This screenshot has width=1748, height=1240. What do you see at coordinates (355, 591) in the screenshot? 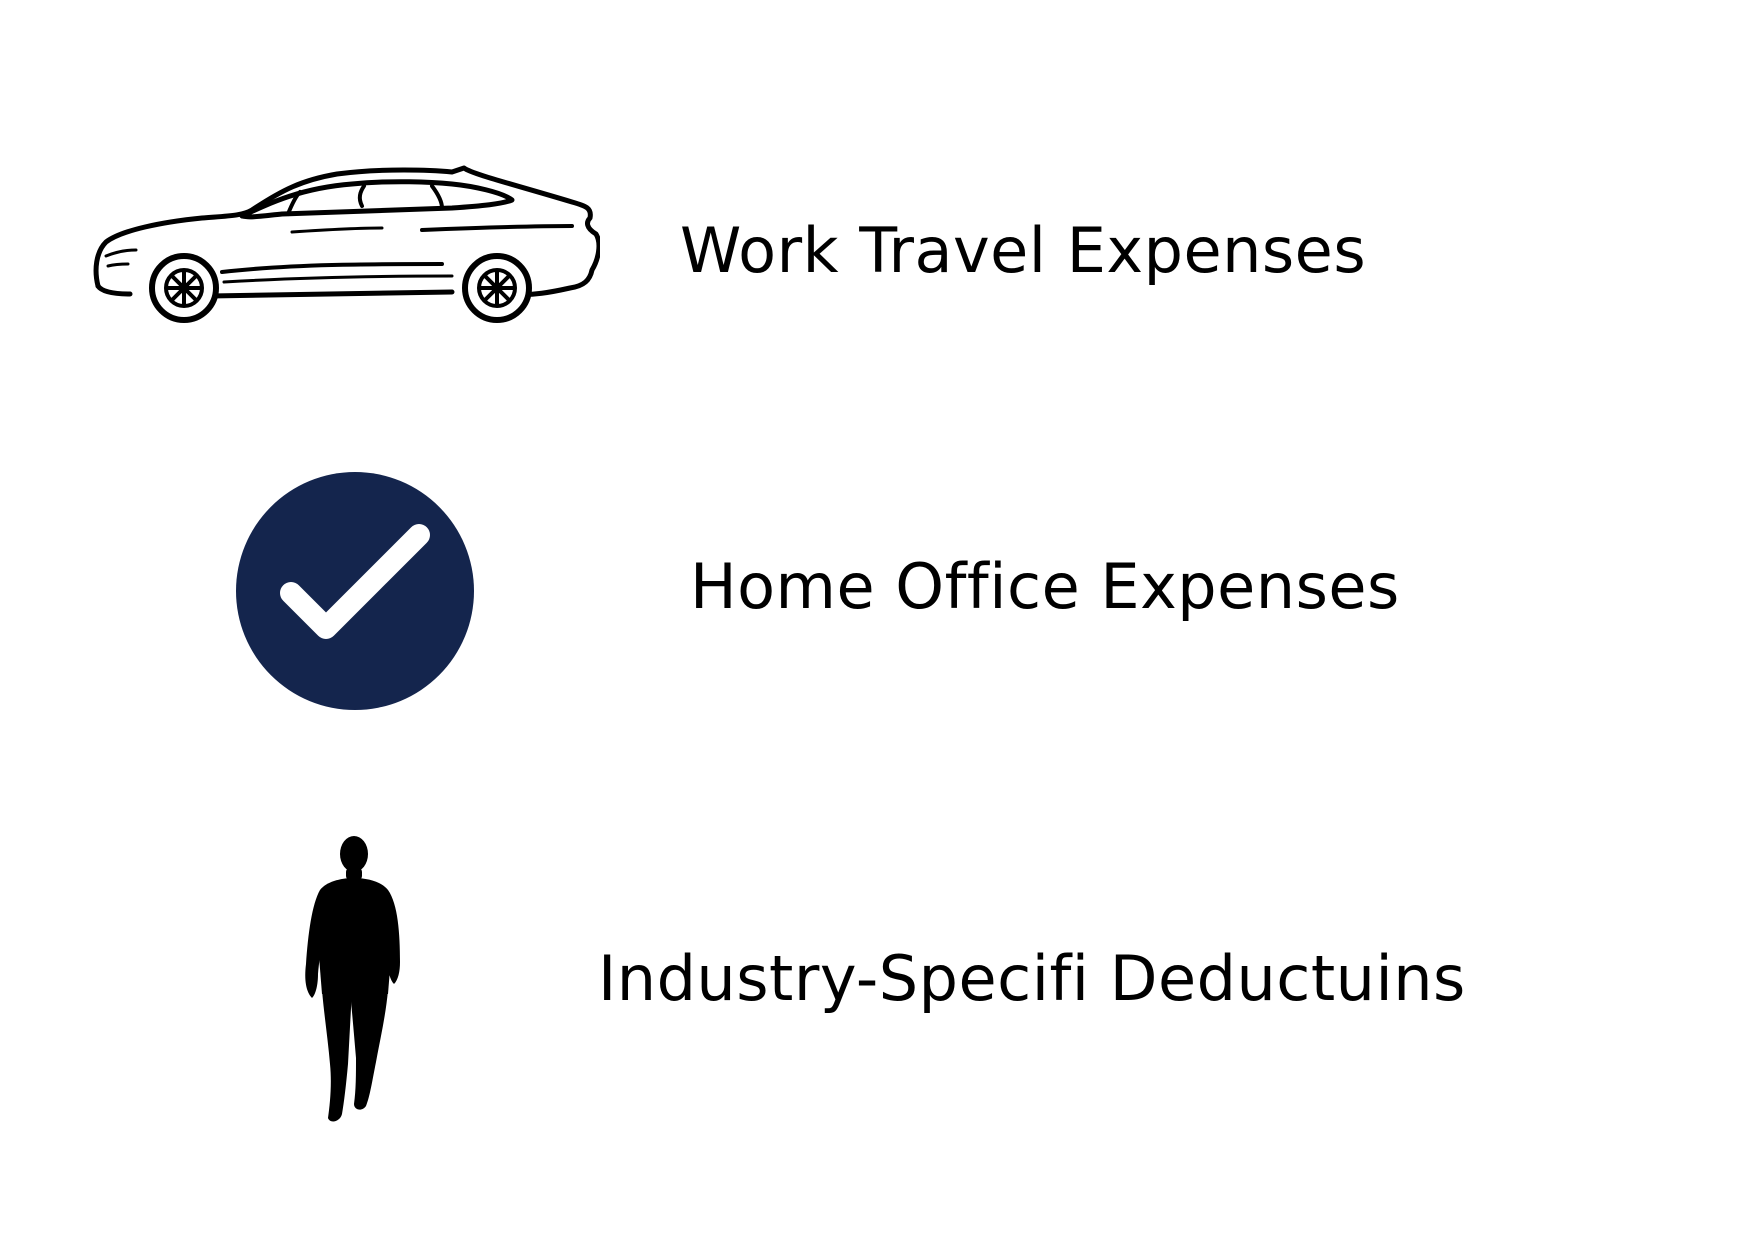
I see `check-circle-icon` at bounding box center [355, 591].